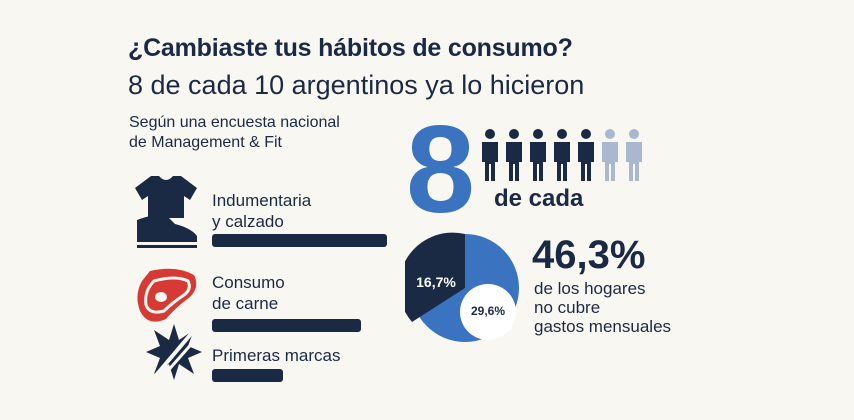 This screenshot has width=854, height=420. I want to click on source-line: de Management & Fit, so click(205, 142).